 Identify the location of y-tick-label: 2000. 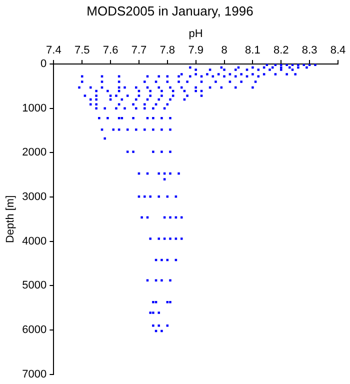
(34, 152).